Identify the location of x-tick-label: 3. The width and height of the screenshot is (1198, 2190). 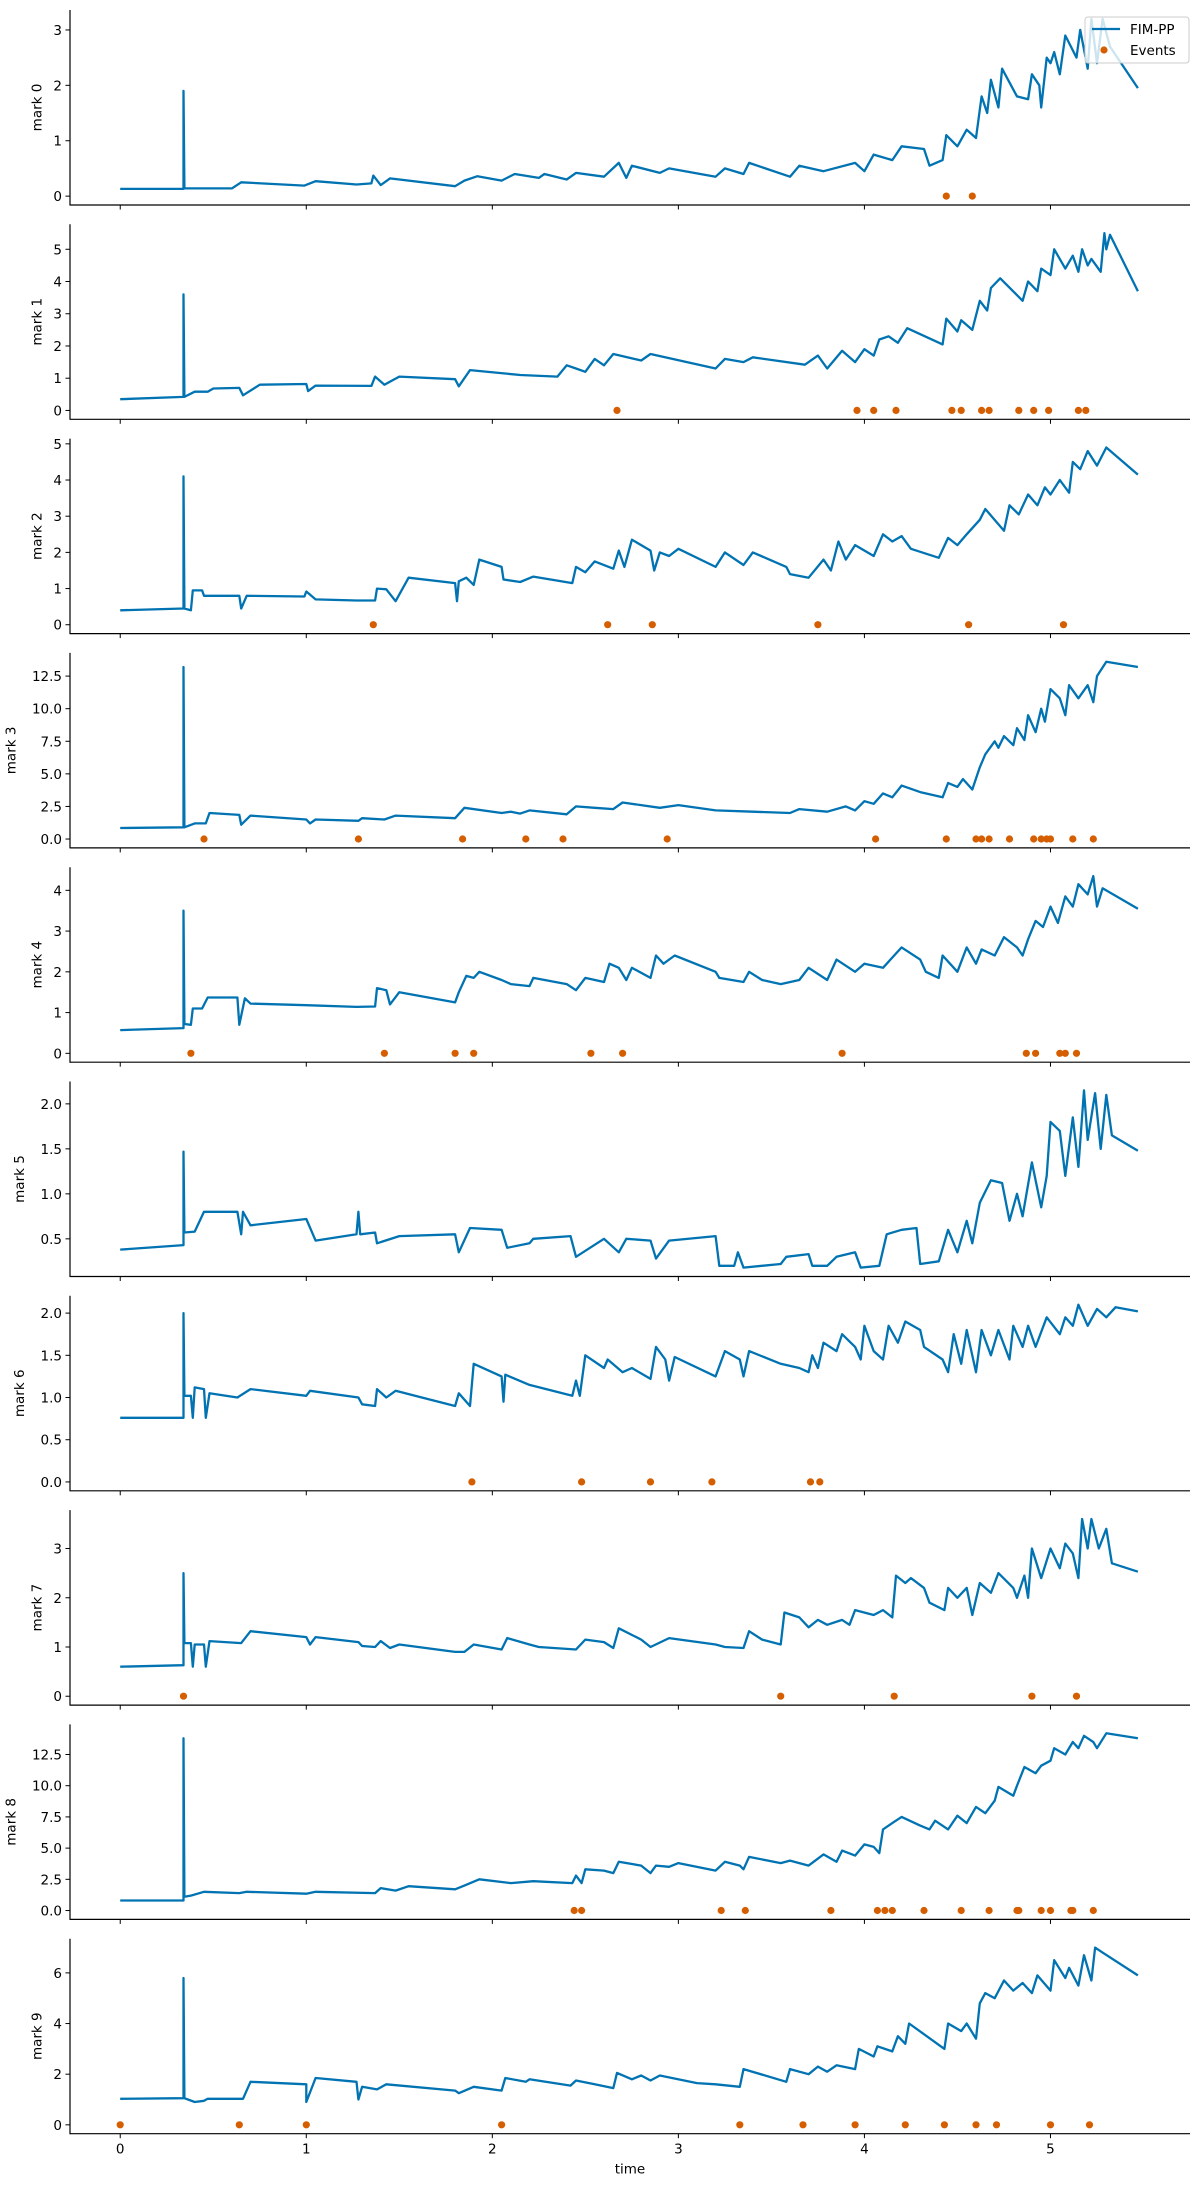
(678, 2150).